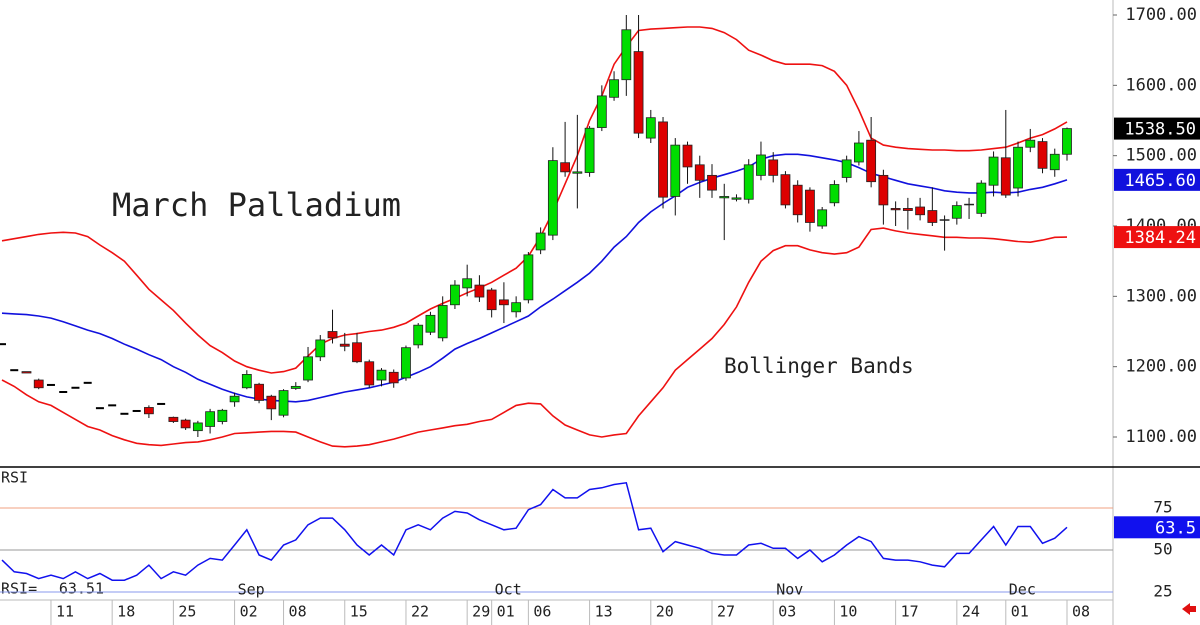  What do you see at coordinates (508, 590) in the screenshot?
I see `month-label: Oct` at bounding box center [508, 590].